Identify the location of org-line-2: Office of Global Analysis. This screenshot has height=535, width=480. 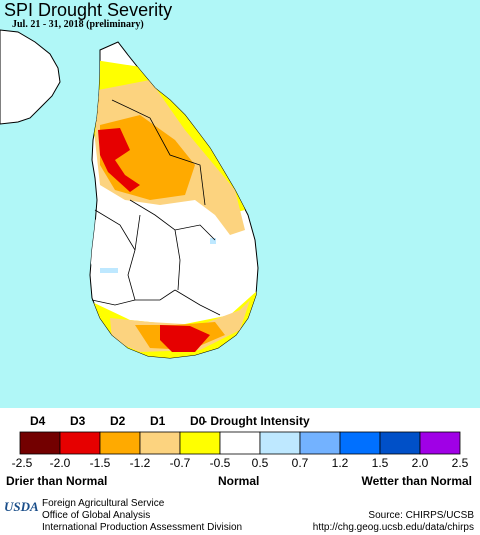
(96, 515).